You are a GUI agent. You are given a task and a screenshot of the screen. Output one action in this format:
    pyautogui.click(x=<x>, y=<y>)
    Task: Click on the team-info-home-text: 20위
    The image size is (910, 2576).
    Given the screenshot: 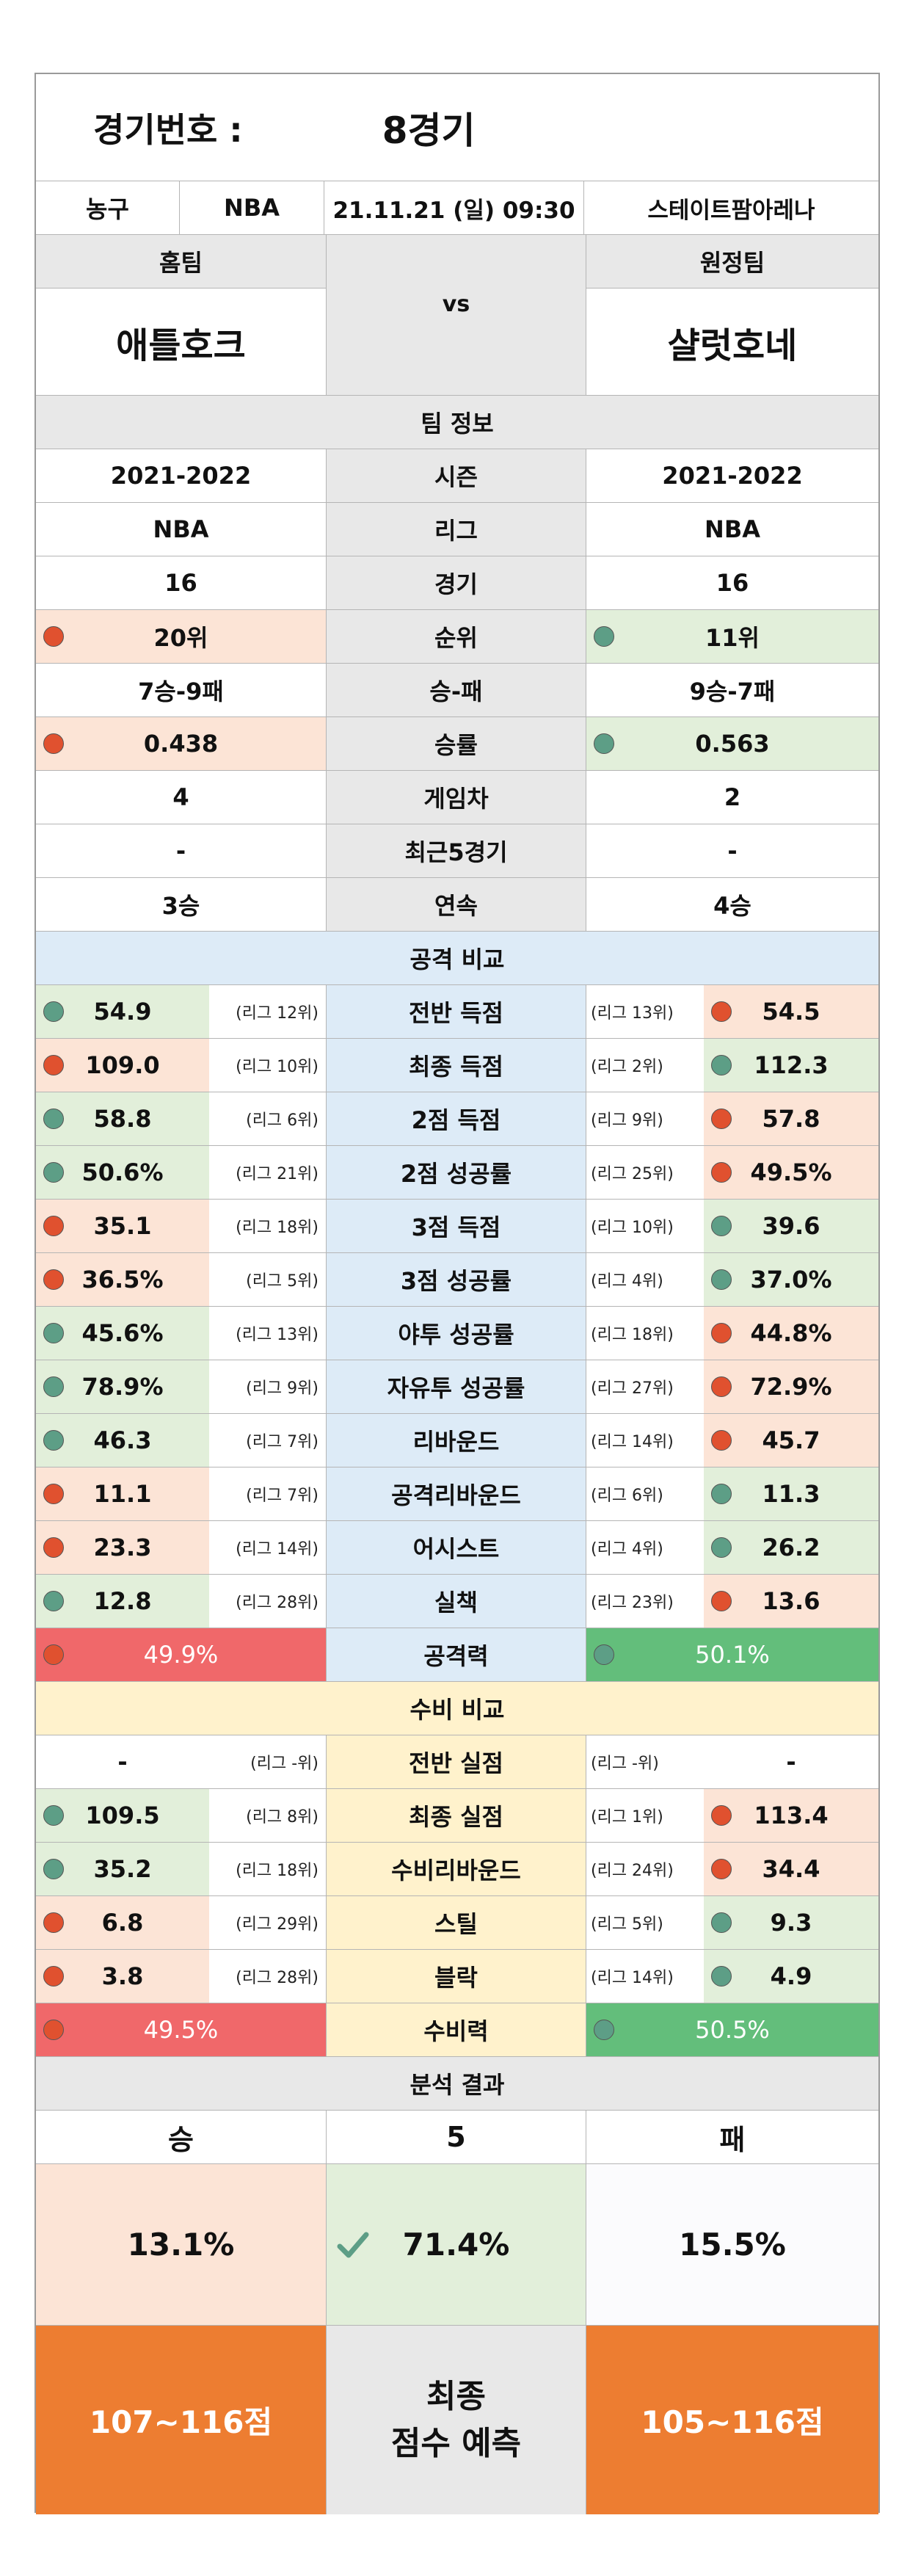 What is the action you would take?
    pyautogui.click(x=180, y=638)
    